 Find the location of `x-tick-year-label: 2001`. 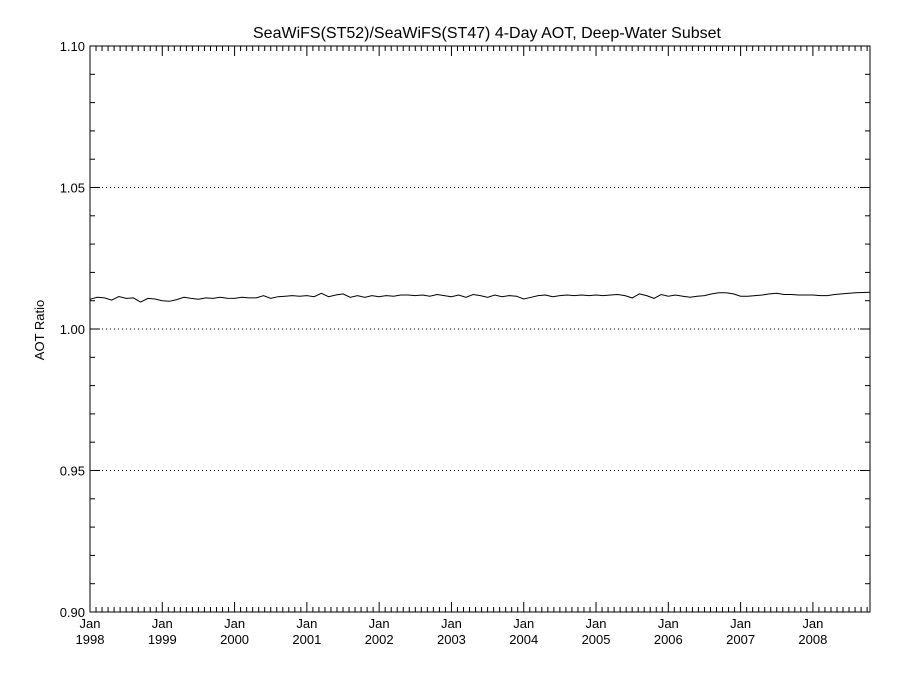

x-tick-year-label: 2001 is located at coordinates (306, 639).